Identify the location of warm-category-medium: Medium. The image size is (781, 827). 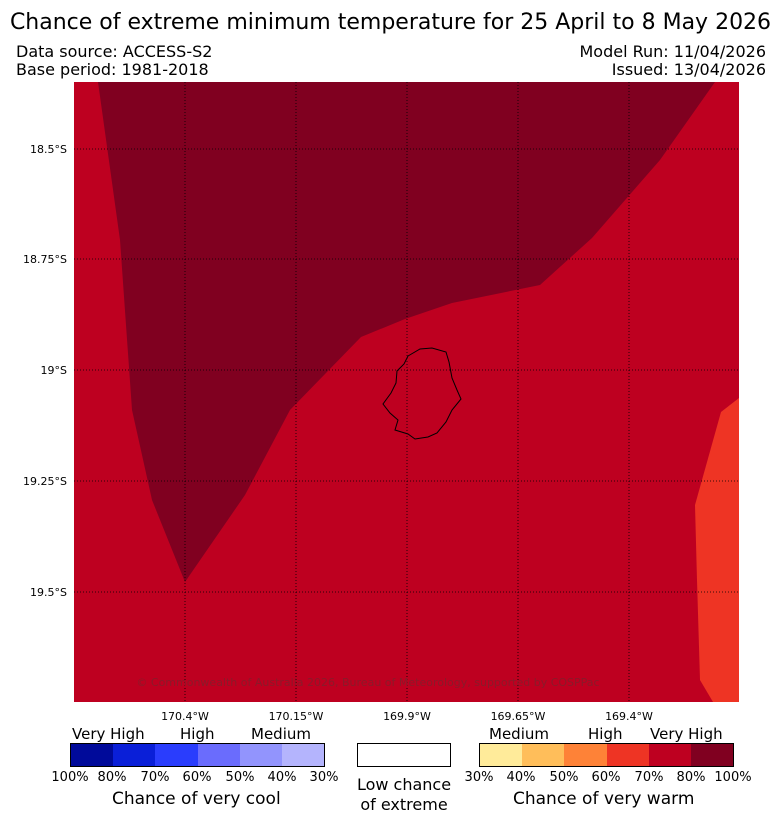
(519, 734).